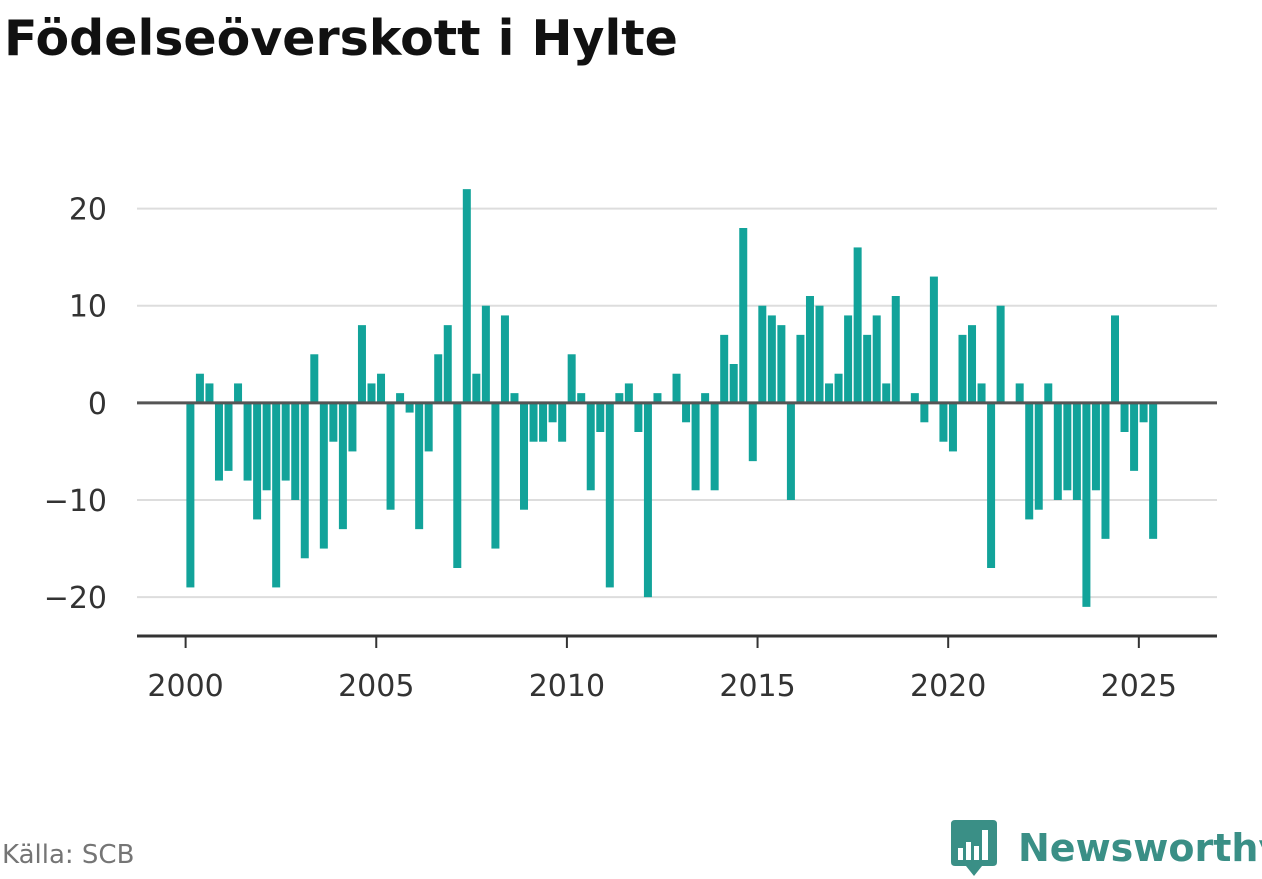  Describe the element at coordinates (567, 686) in the screenshot. I see `x-tick-label: 2010` at that location.